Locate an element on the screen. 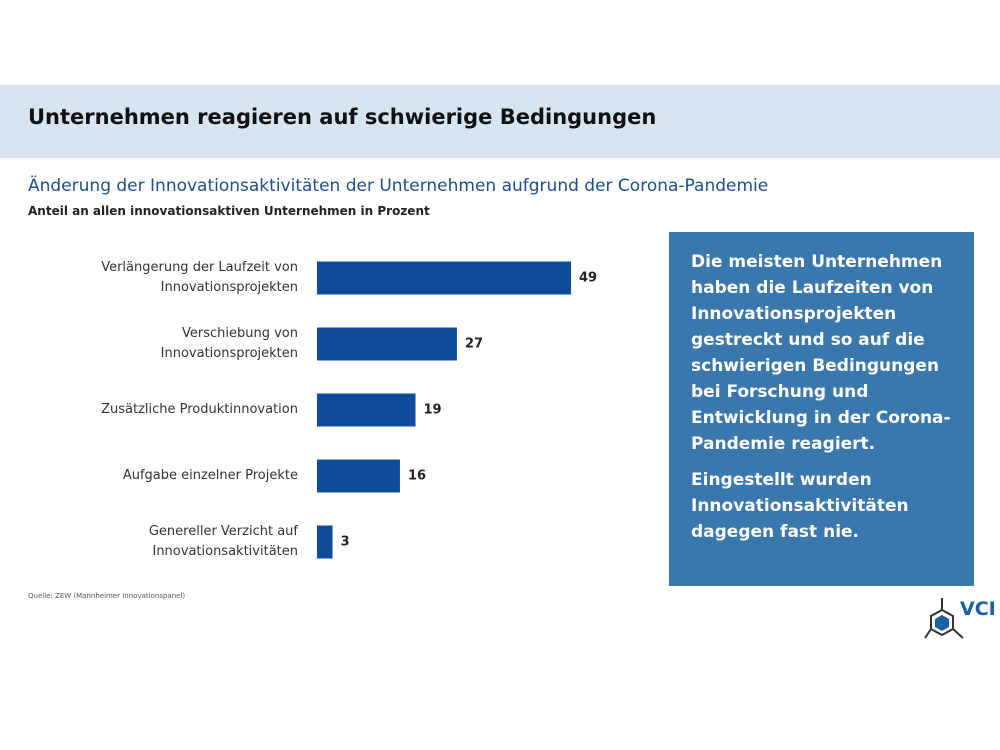 This screenshot has height=750, width=1000. category-label: Zusätzliche Produktinnovation is located at coordinates (199, 409).